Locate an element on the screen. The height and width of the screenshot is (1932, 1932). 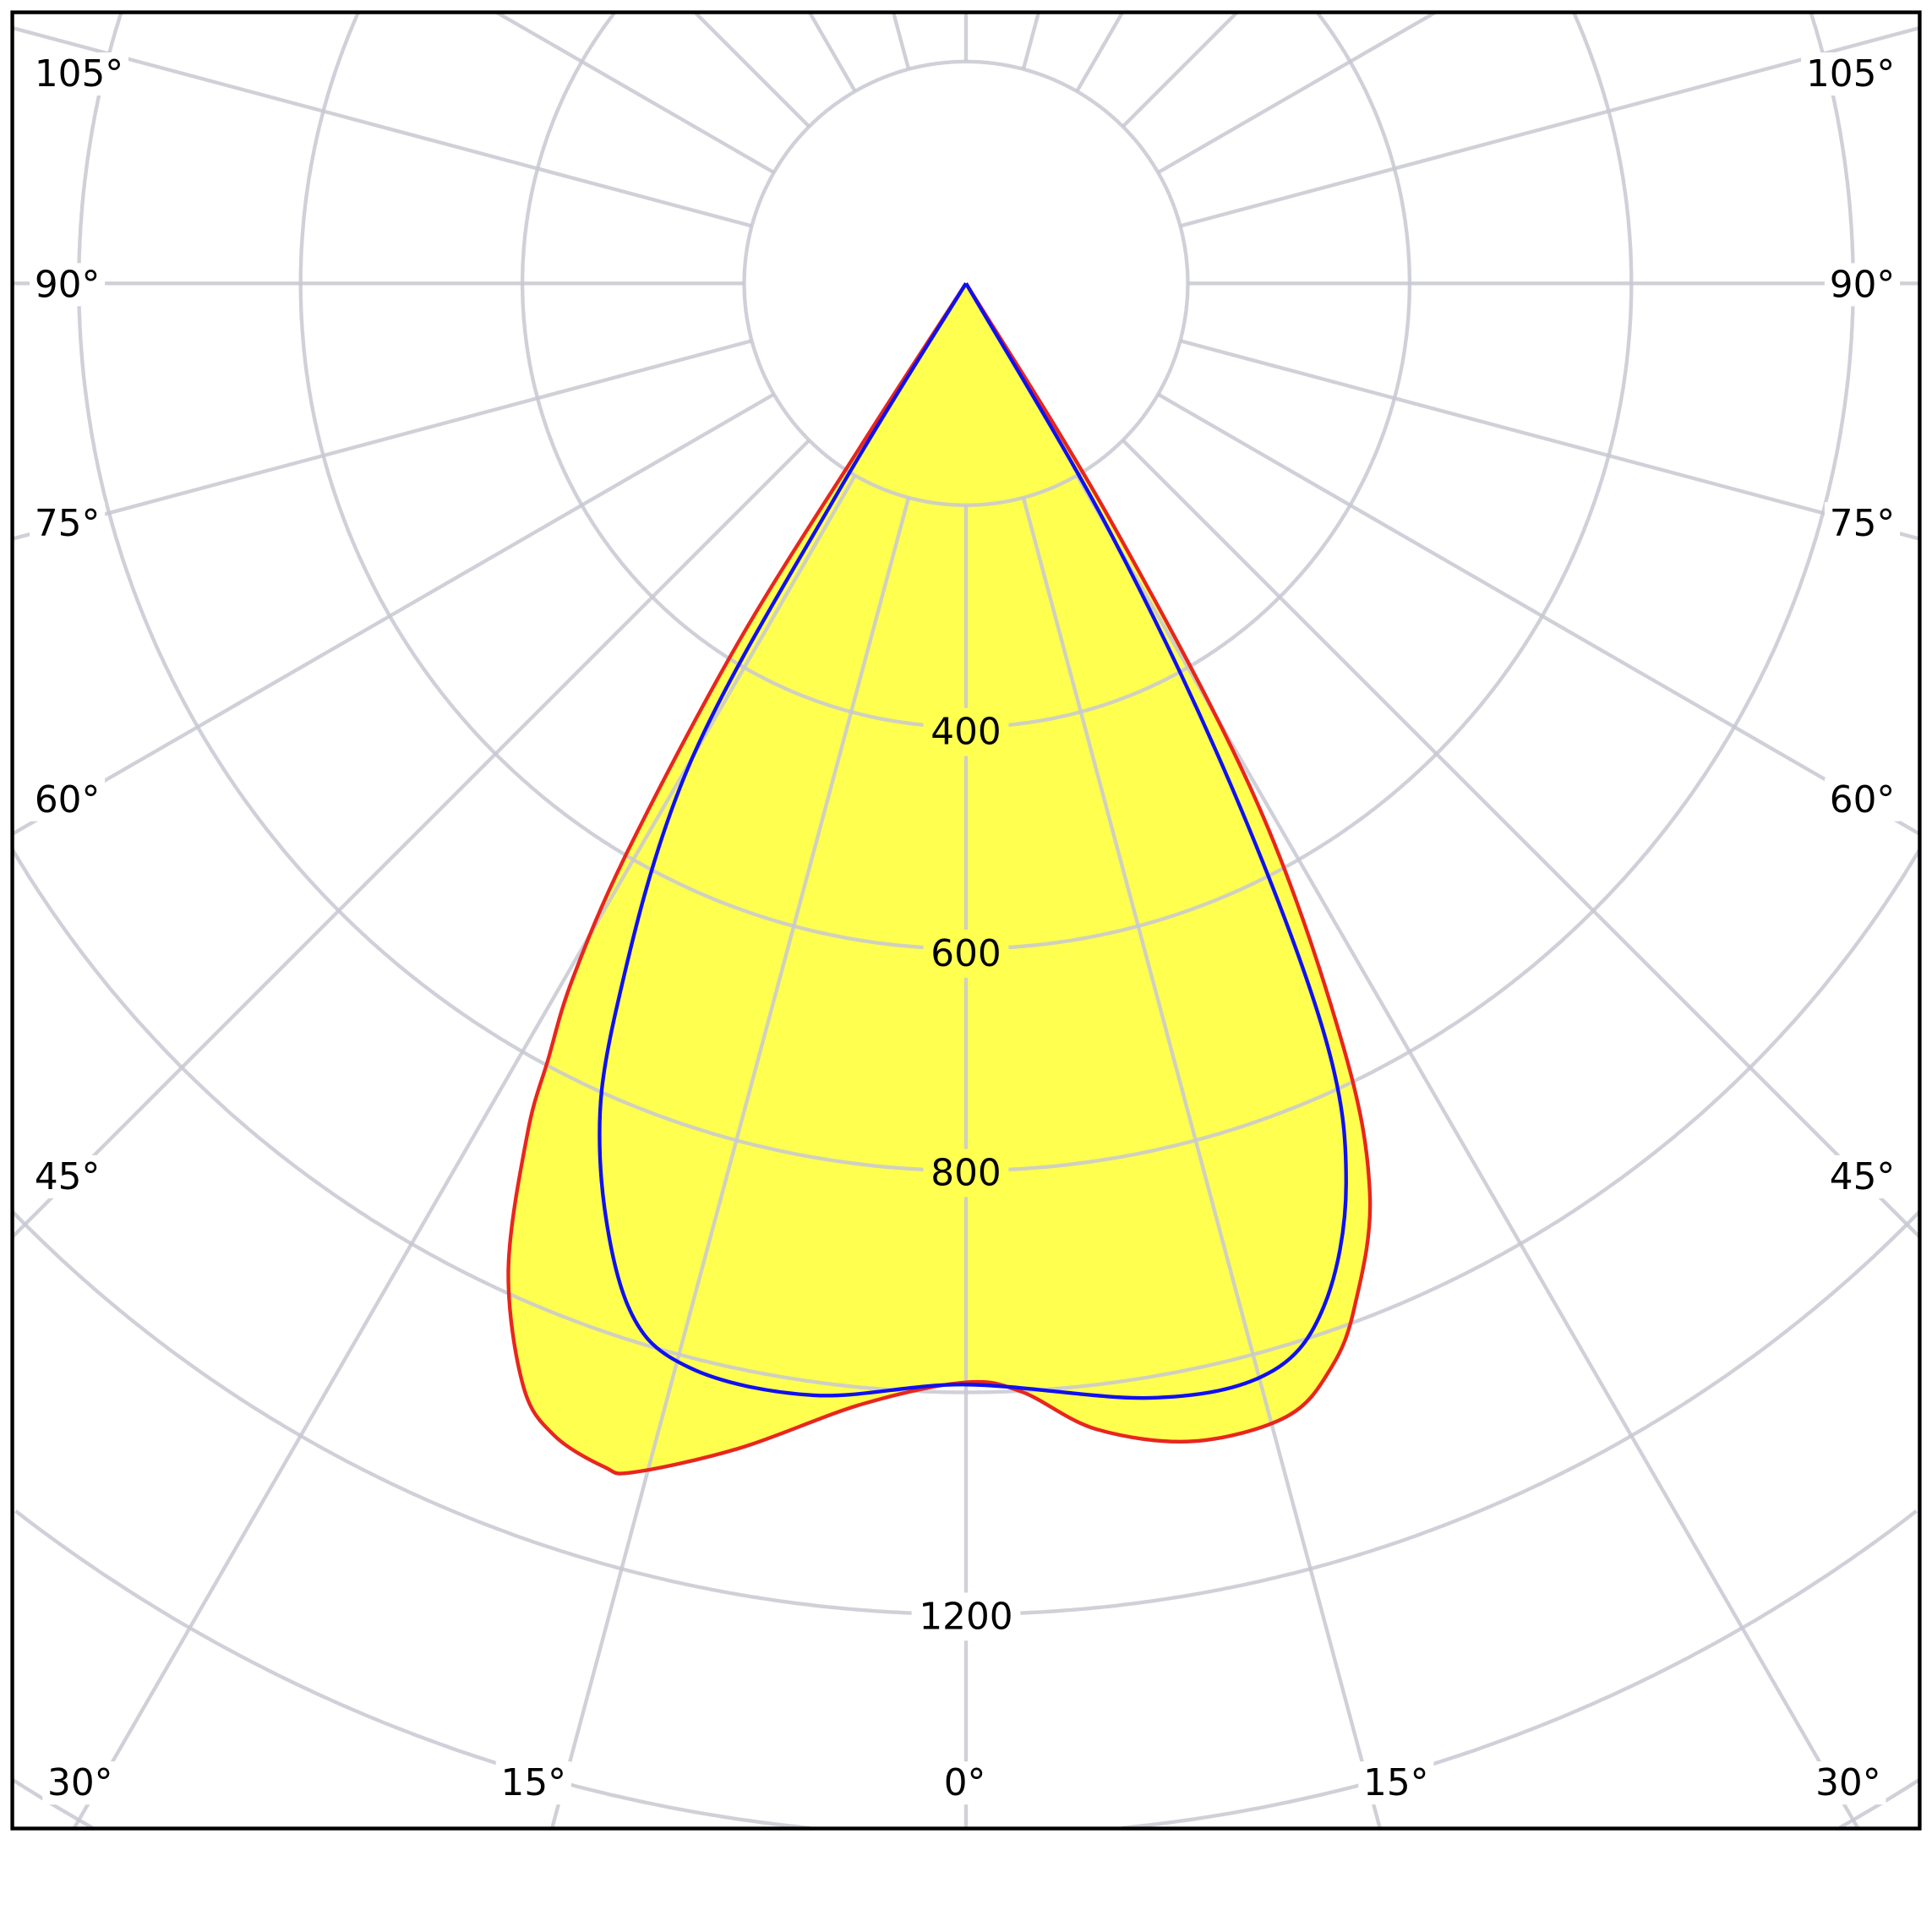
angle-label-left-45: 45° is located at coordinates (68, 1176).